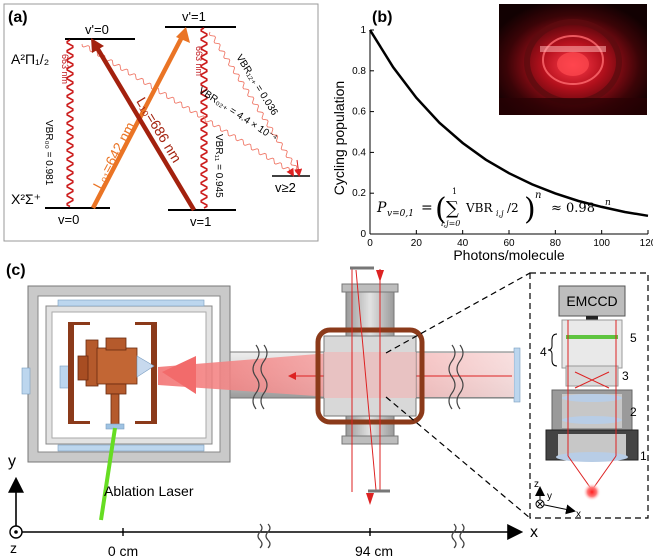 The image size is (653, 556). Describe the element at coordinates (452, 208) in the screenshot. I see `formula-sigma: ∑` at that location.